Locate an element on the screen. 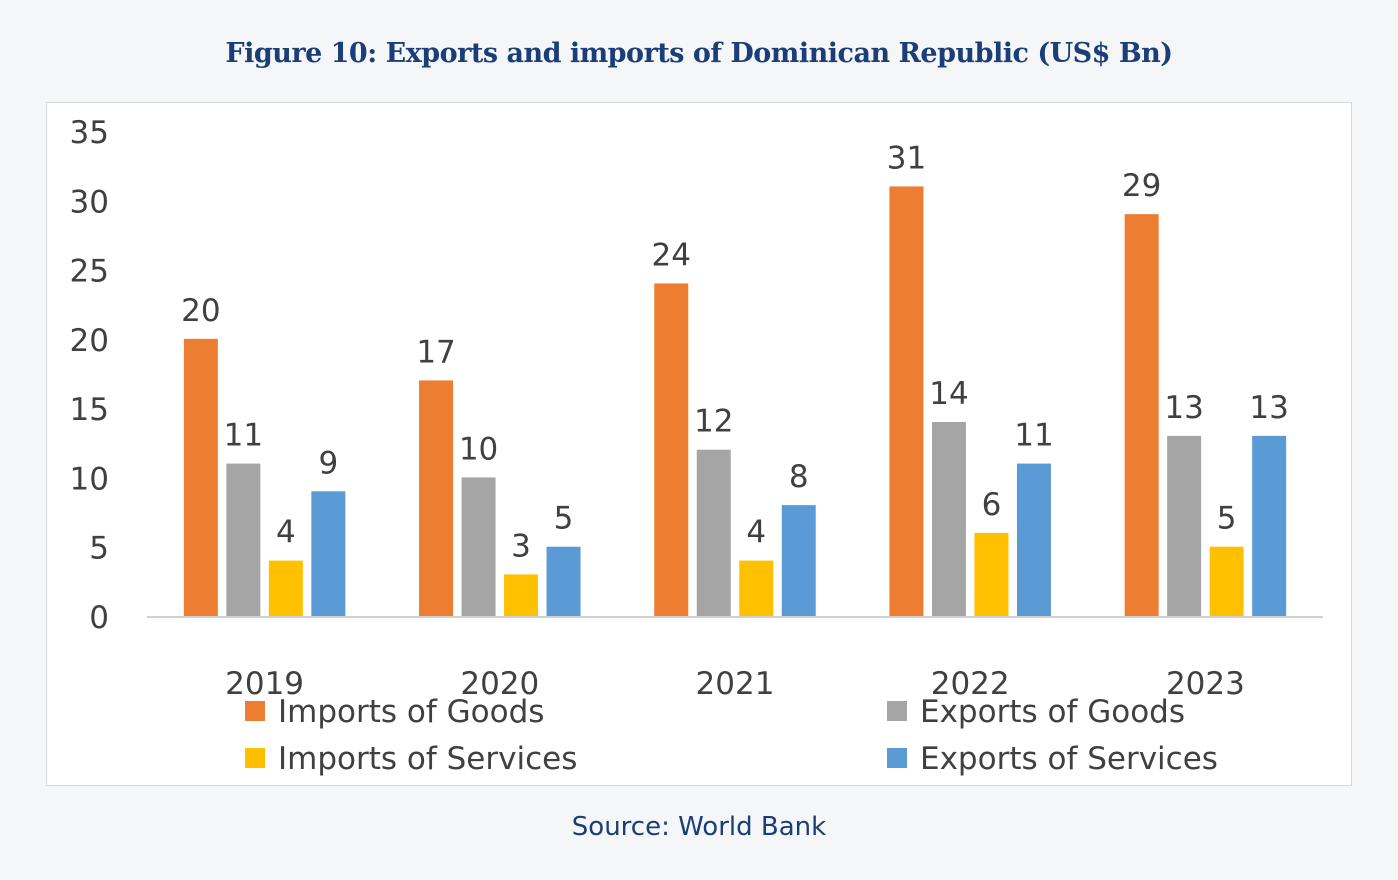 The image size is (1398, 880). y-axis: 0 5 10 15 20 25 30 35 is located at coordinates (89, 375).